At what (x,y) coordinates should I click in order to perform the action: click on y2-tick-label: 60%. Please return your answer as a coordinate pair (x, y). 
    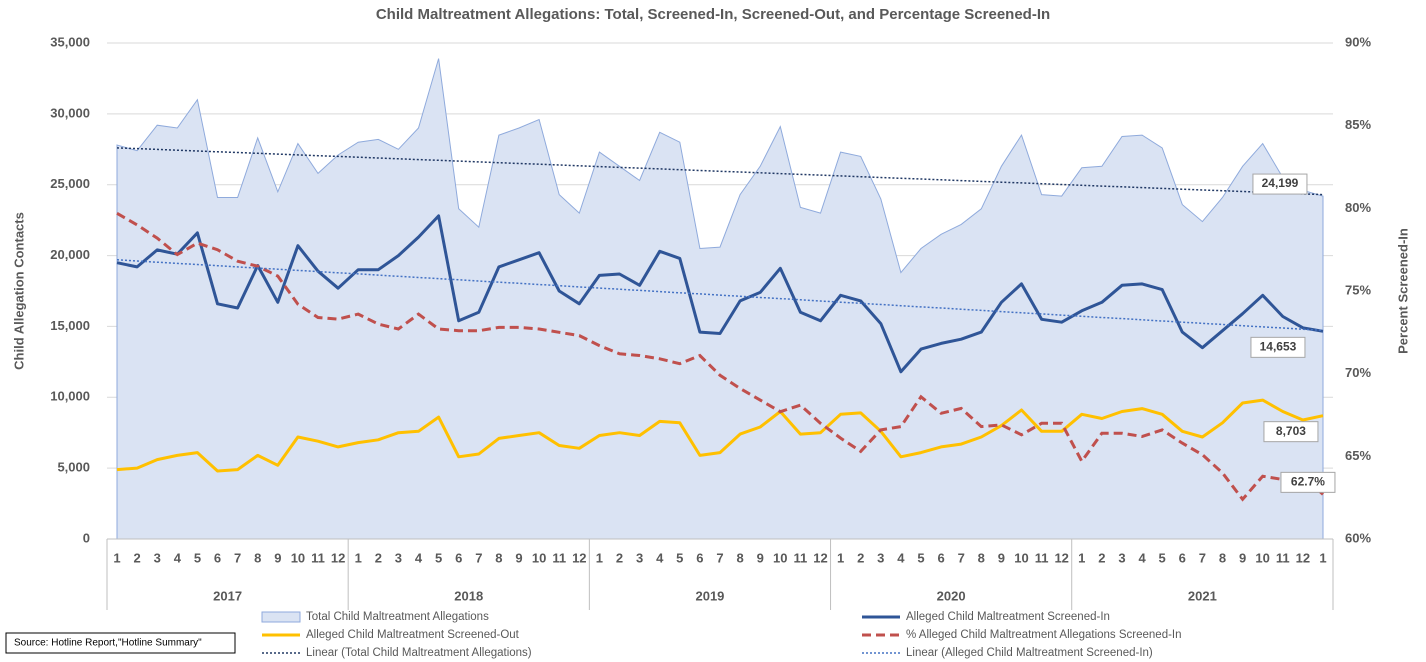
    Looking at the image, I should click on (1358, 537).